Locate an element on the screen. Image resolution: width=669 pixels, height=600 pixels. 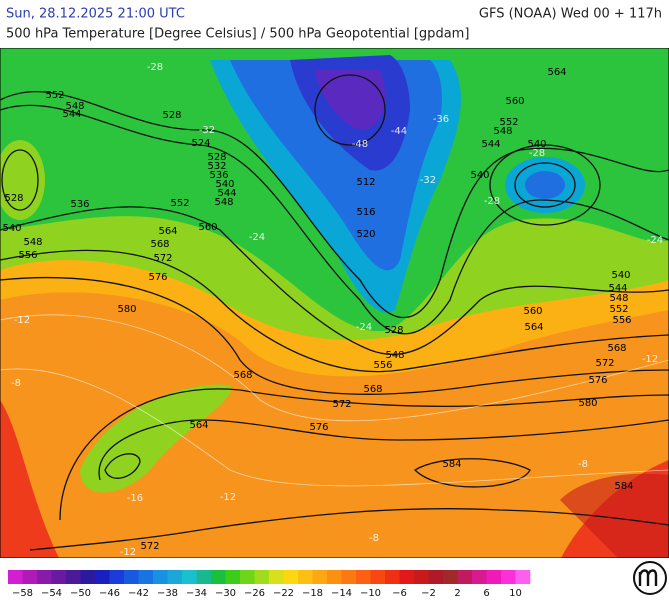
contour-label: 520 is located at coordinates (365, 234).